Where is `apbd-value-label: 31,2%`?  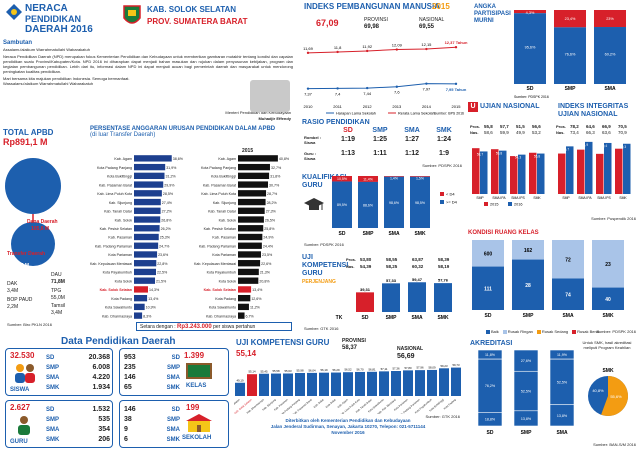 apbd-value-label: 31,2% is located at coordinates (171, 177).